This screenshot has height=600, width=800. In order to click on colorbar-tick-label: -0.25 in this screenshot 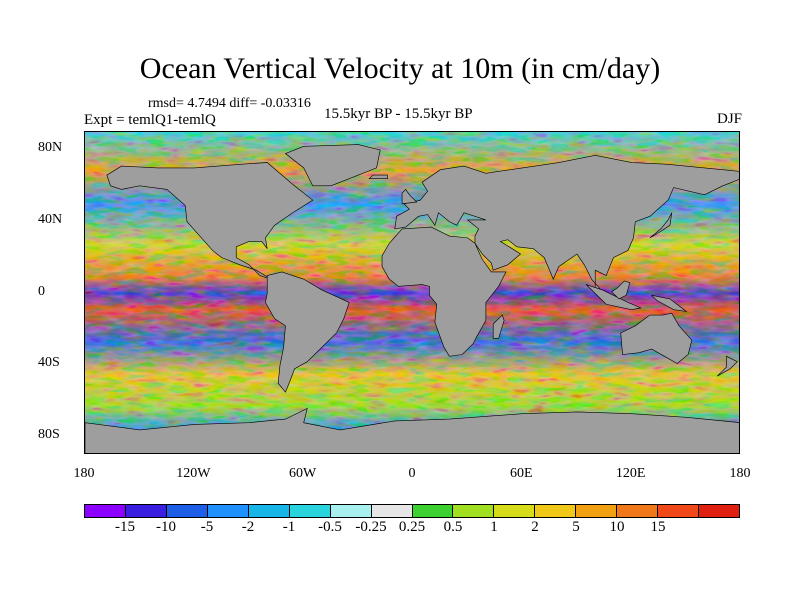, I will do `click(371, 527)`.